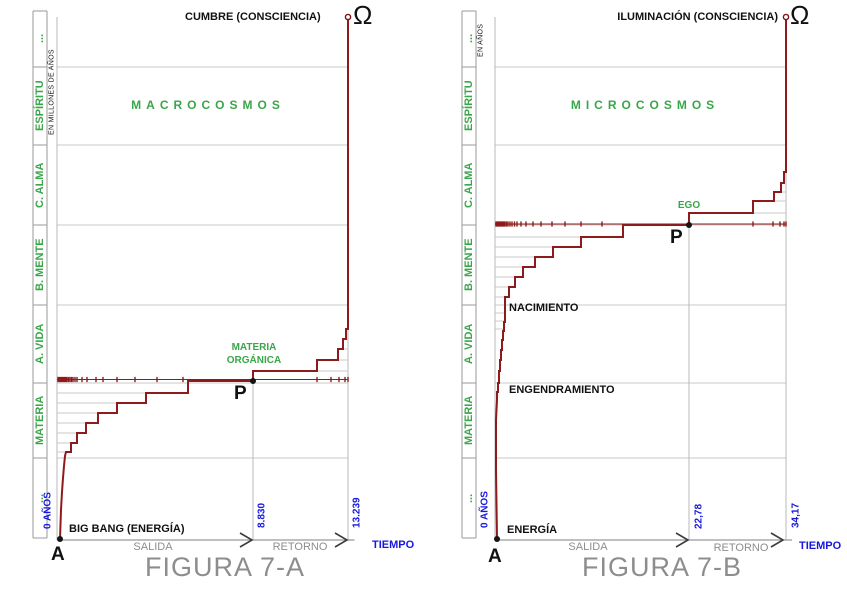  Describe the element at coordinates (588, 547) in the screenshot. I see `outbound-label-b: SALIDA` at that location.